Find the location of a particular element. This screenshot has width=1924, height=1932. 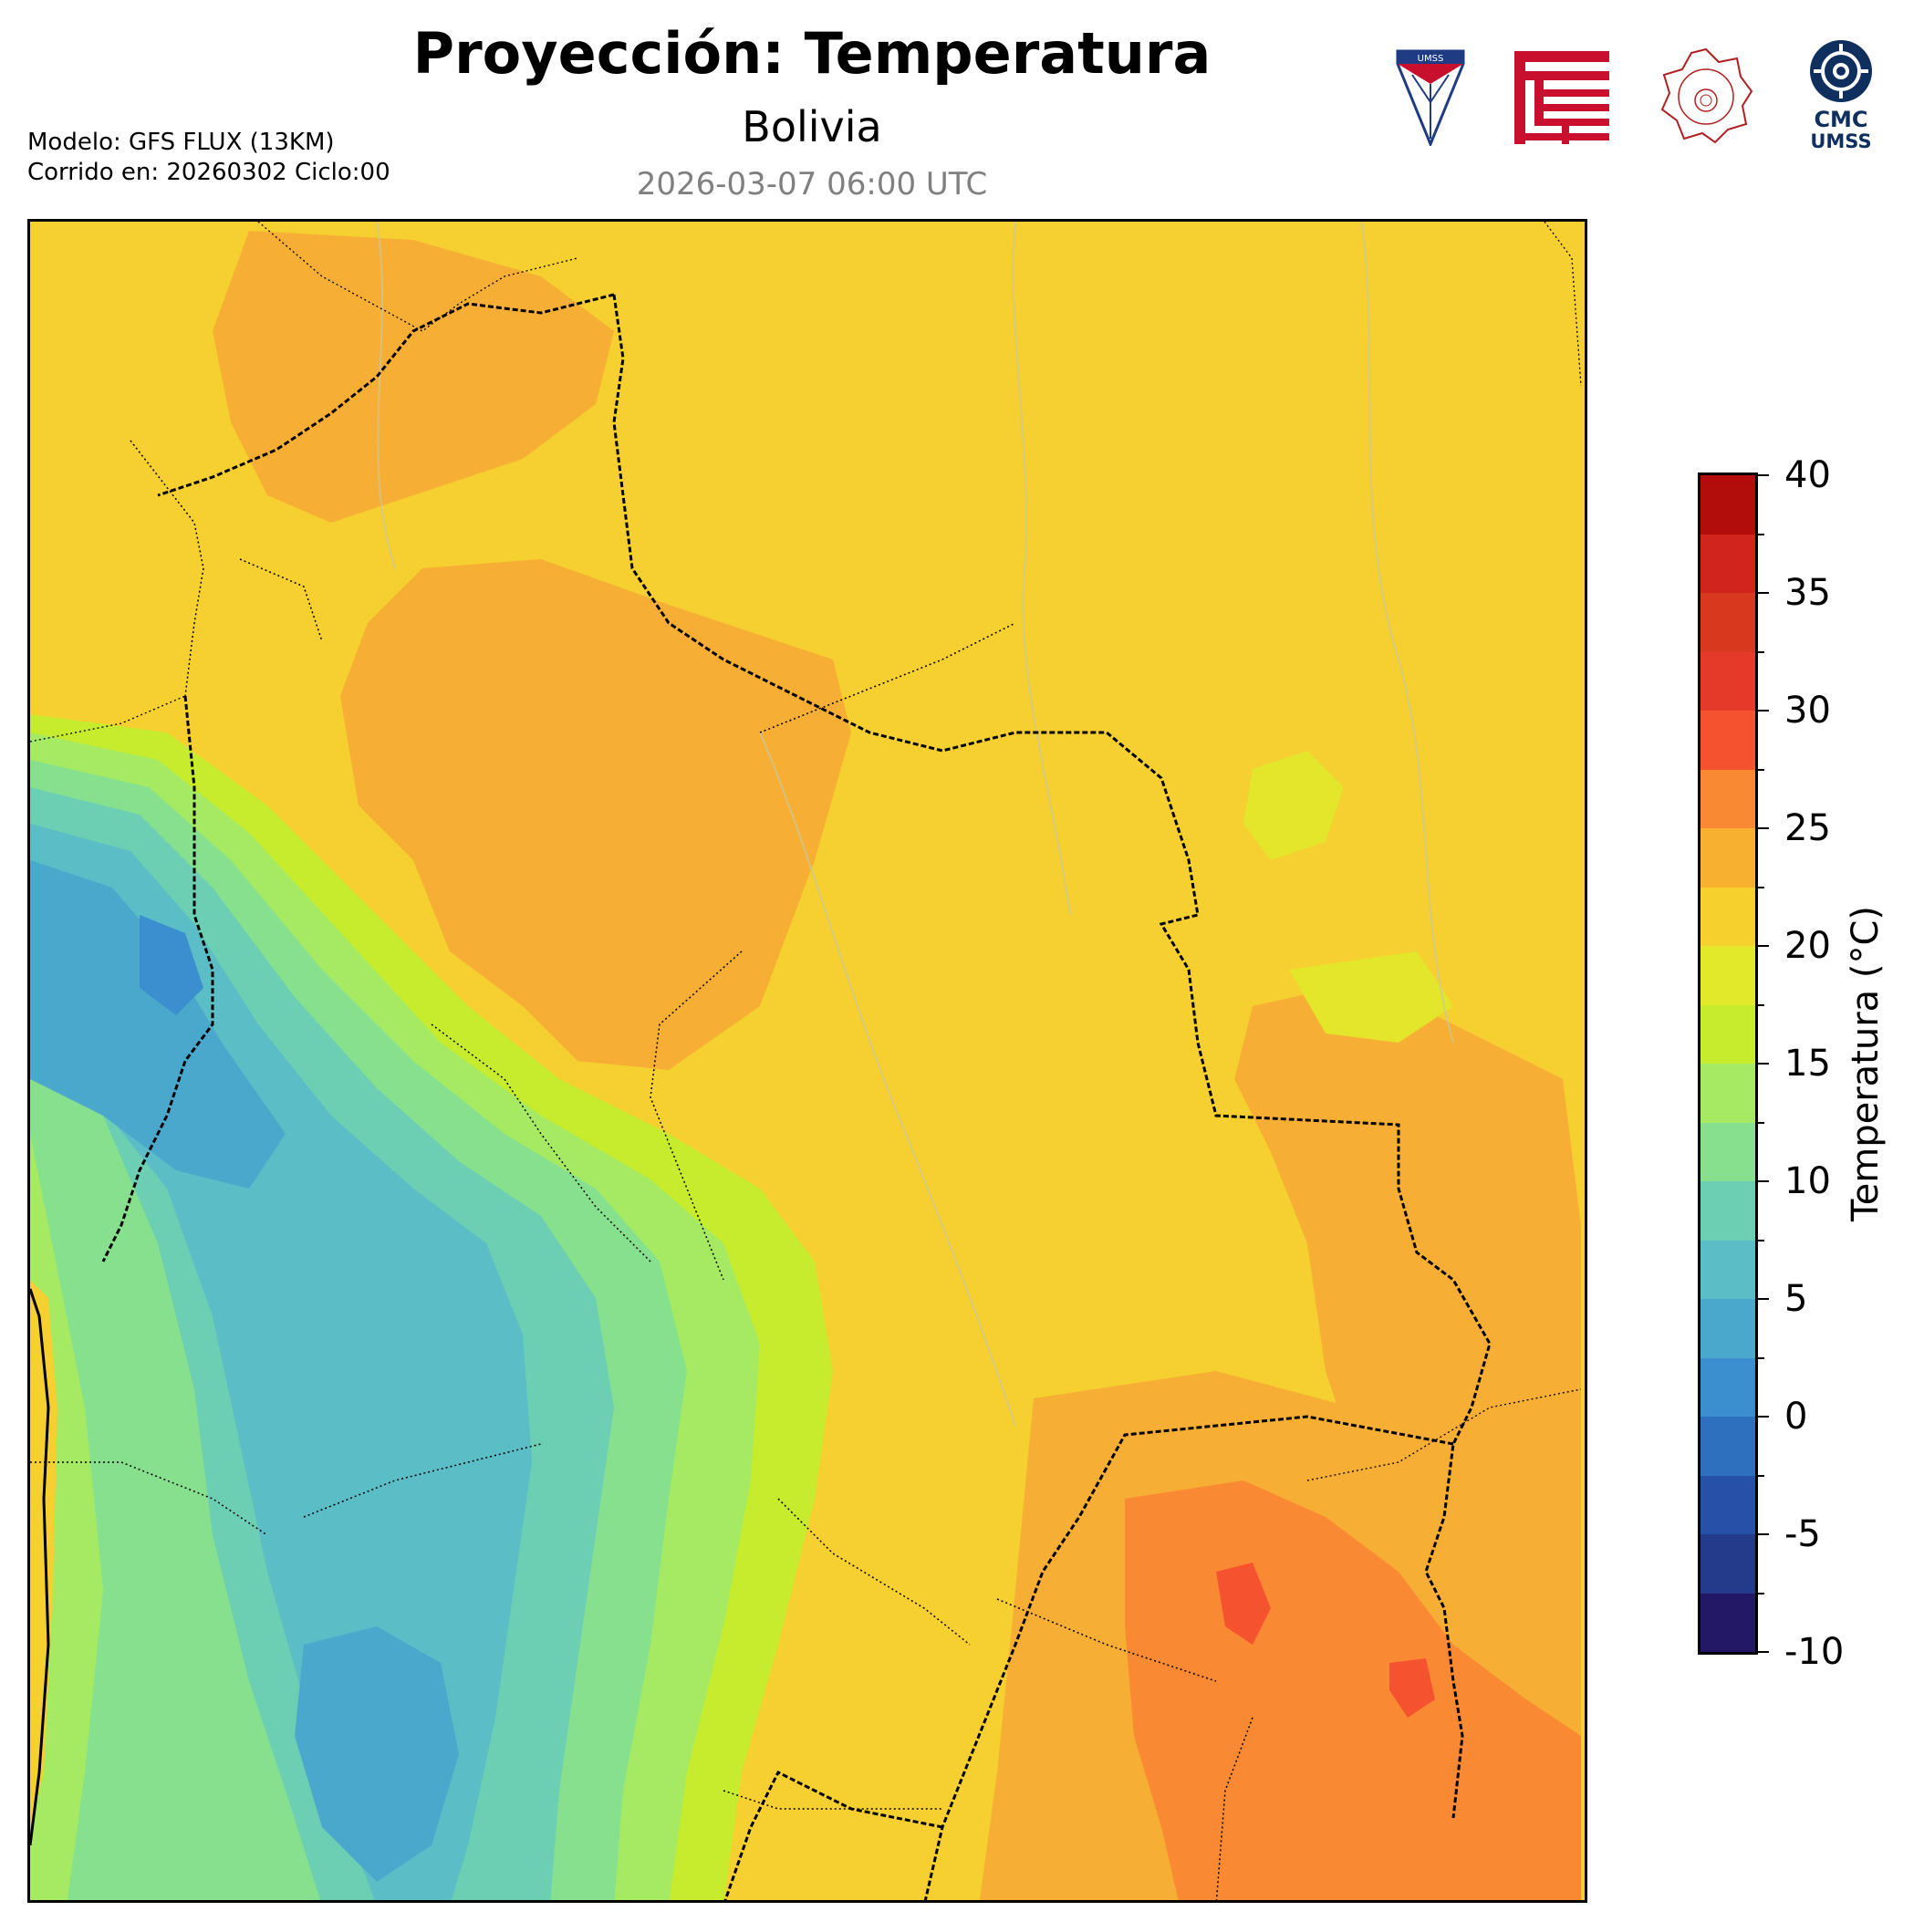

colorbar-tick-label: 15 is located at coordinates (1807, 1064).